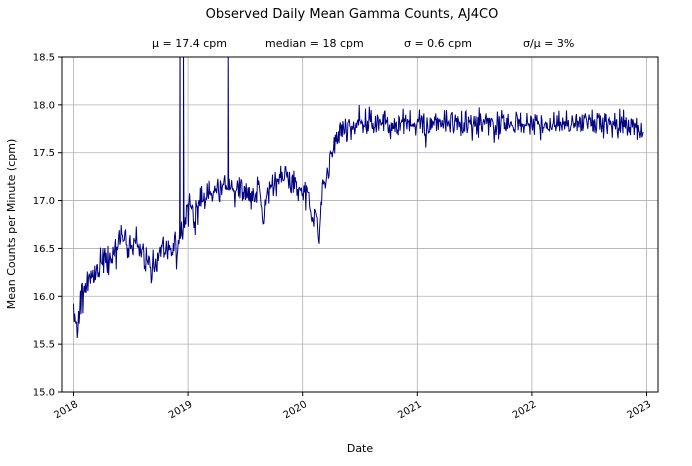  What do you see at coordinates (352, 14) in the screenshot?
I see `chart-title: Observed Daily Mean Gamma Counts, AJ4CO` at bounding box center [352, 14].